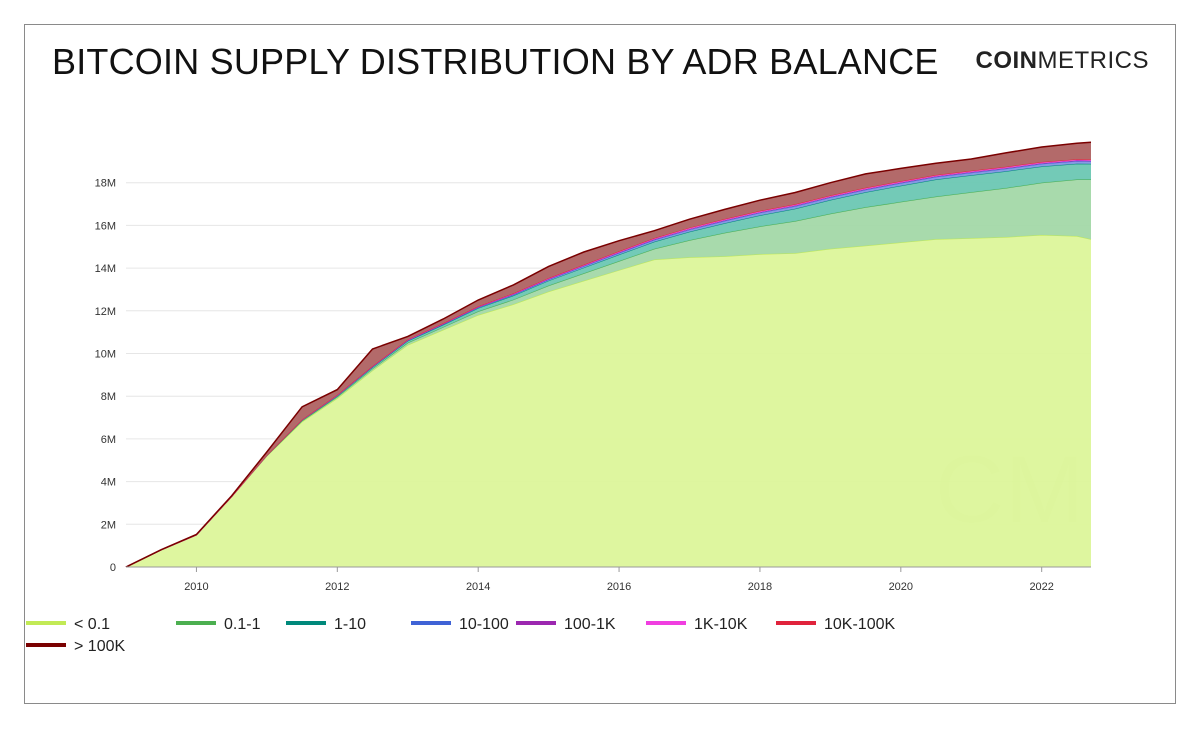 Image resolution: width=1200 pixels, height=729 pixels. What do you see at coordinates (108, 483) in the screenshot?
I see `y-tick-label: 4M` at bounding box center [108, 483].